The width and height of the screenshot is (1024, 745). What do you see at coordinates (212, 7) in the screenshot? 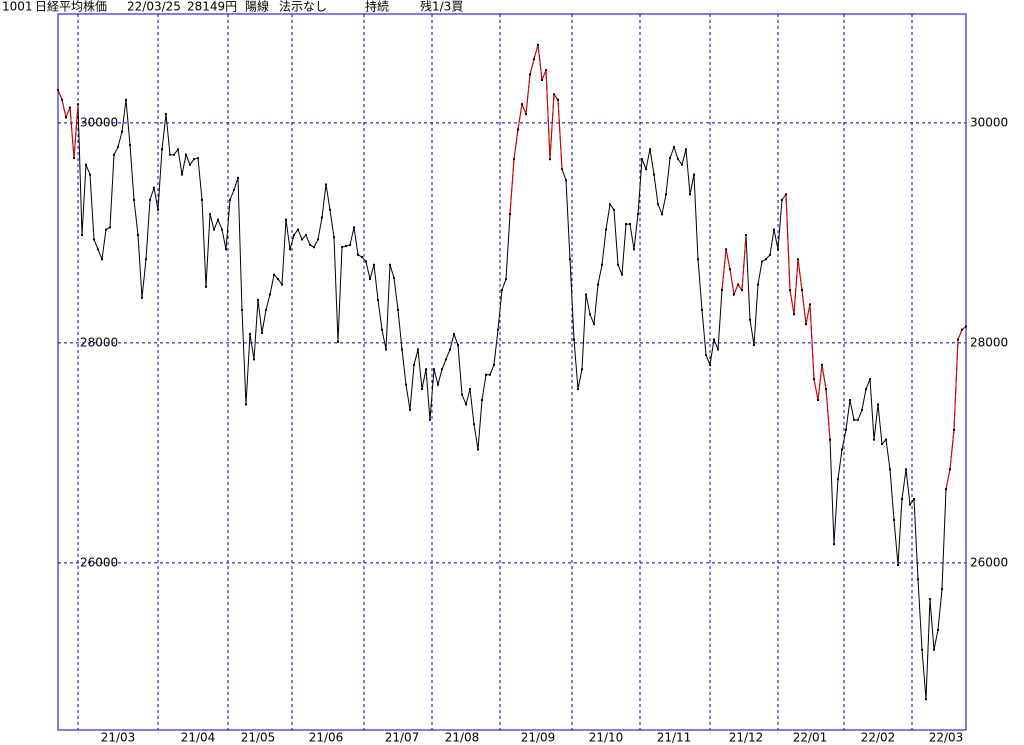
I see `header-text: 28149円` at bounding box center [212, 7].